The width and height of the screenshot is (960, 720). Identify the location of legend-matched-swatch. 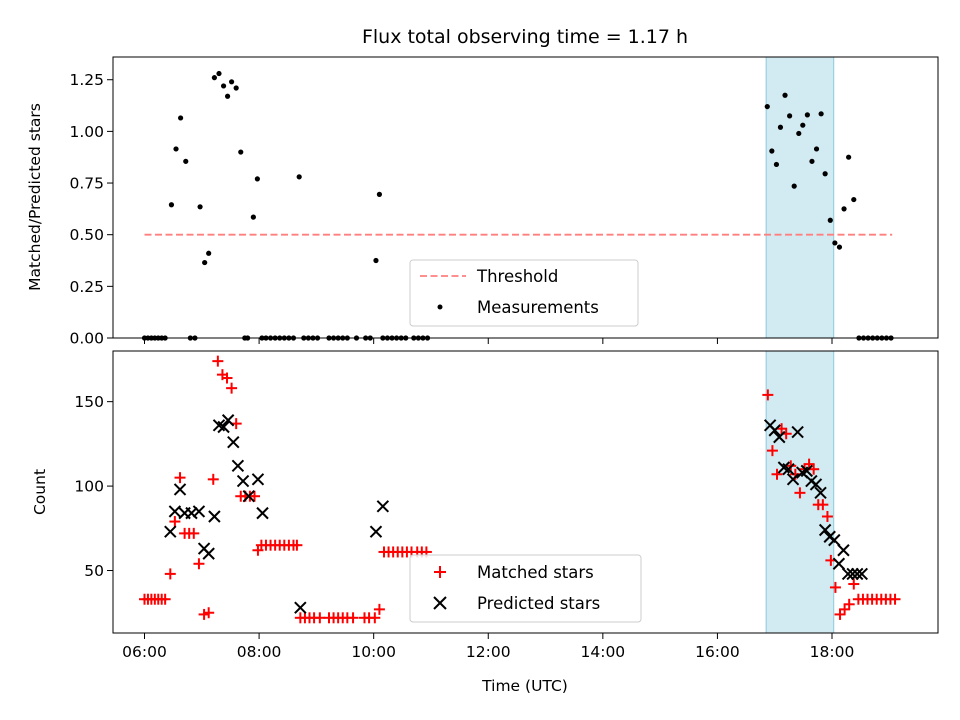
(440, 572).